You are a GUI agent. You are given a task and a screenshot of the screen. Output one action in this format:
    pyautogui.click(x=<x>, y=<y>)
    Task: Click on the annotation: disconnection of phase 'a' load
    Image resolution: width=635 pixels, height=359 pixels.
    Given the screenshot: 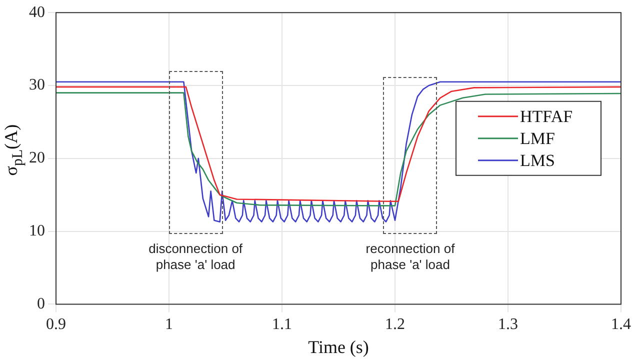 What is the action you would take?
    pyautogui.click(x=195, y=256)
    